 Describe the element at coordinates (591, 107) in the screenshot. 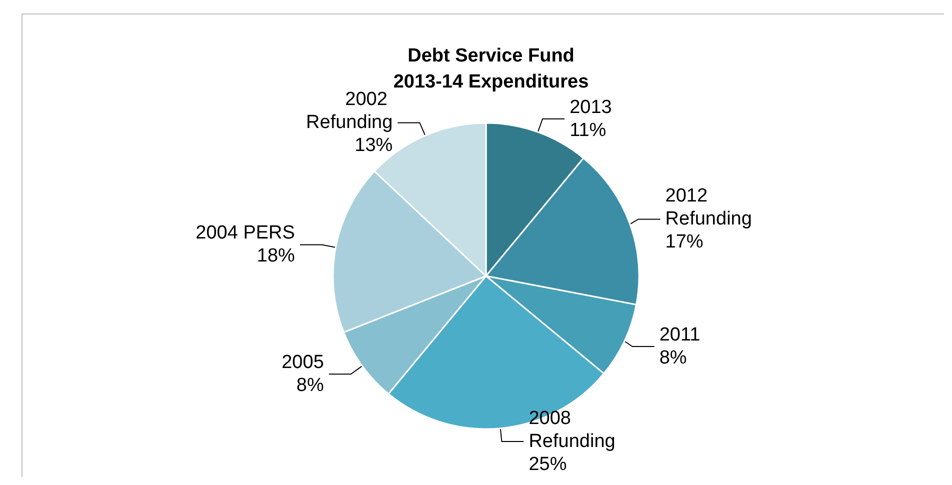

I see `slice-label: 2013` at that location.